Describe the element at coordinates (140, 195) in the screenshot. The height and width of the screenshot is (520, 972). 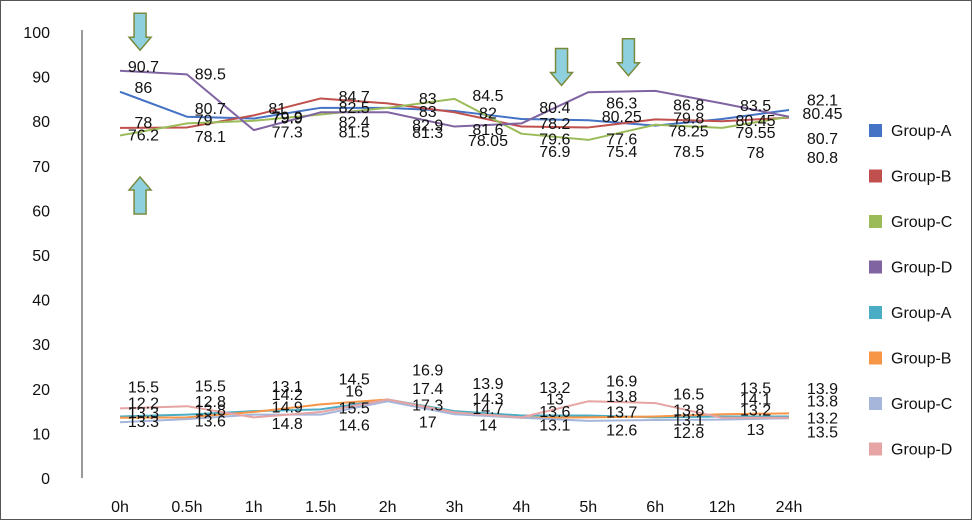
I see `arrow-up-annotation` at that location.